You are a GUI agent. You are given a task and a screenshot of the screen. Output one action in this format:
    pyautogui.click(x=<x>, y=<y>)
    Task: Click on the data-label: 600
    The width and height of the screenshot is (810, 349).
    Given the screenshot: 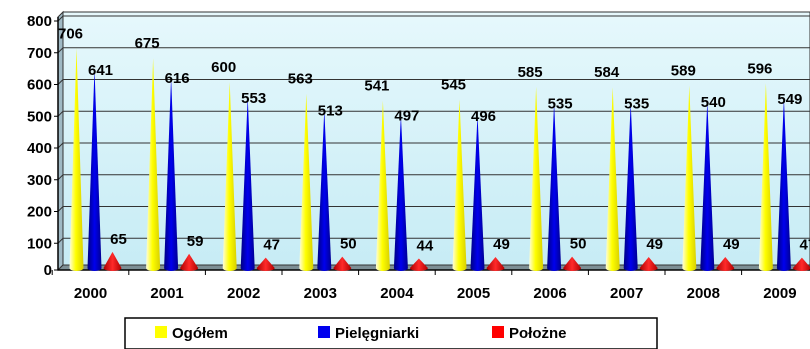 What is the action you would take?
    pyautogui.click(x=223, y=67)
    